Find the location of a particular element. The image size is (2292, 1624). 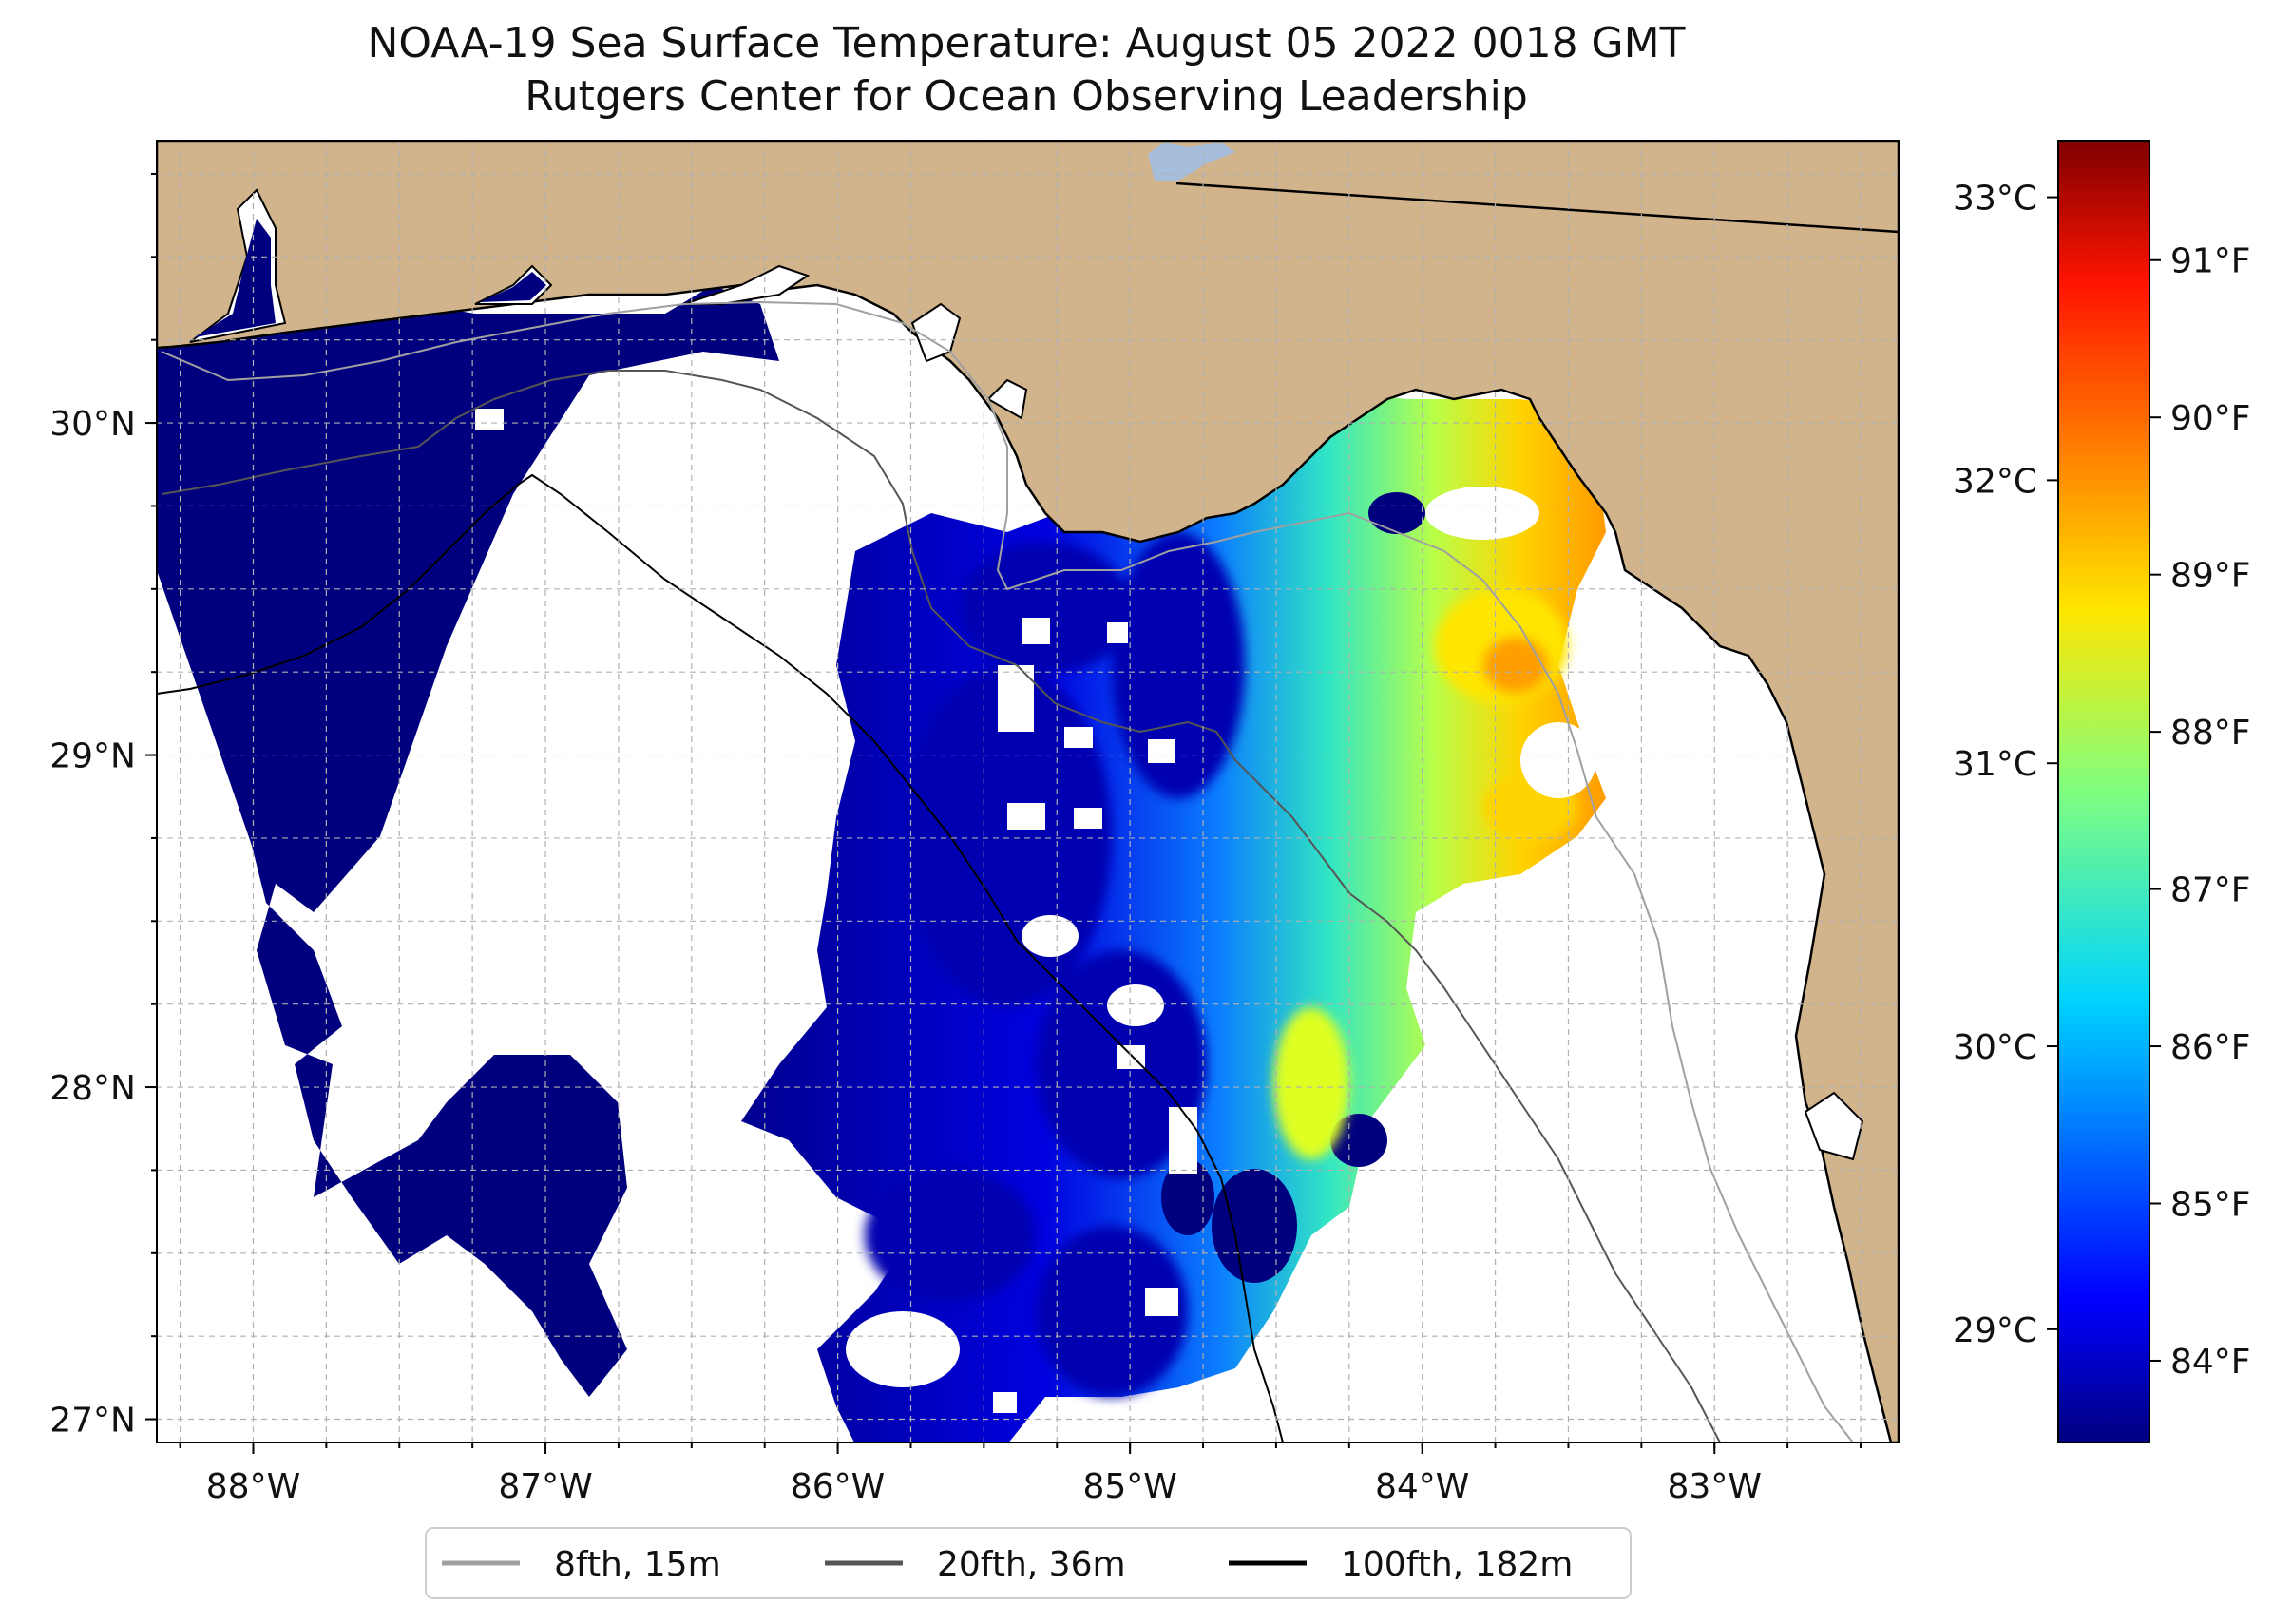

sst-hot-spots is located at coordinates (1425, 874).